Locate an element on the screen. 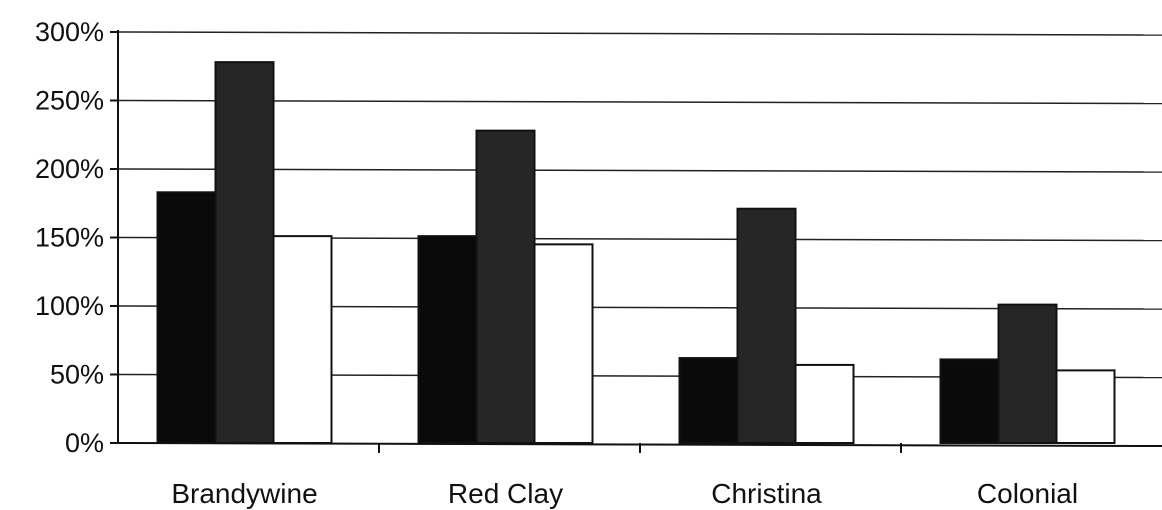  y-tick-label: 300% is located at coordinates (69, 32).